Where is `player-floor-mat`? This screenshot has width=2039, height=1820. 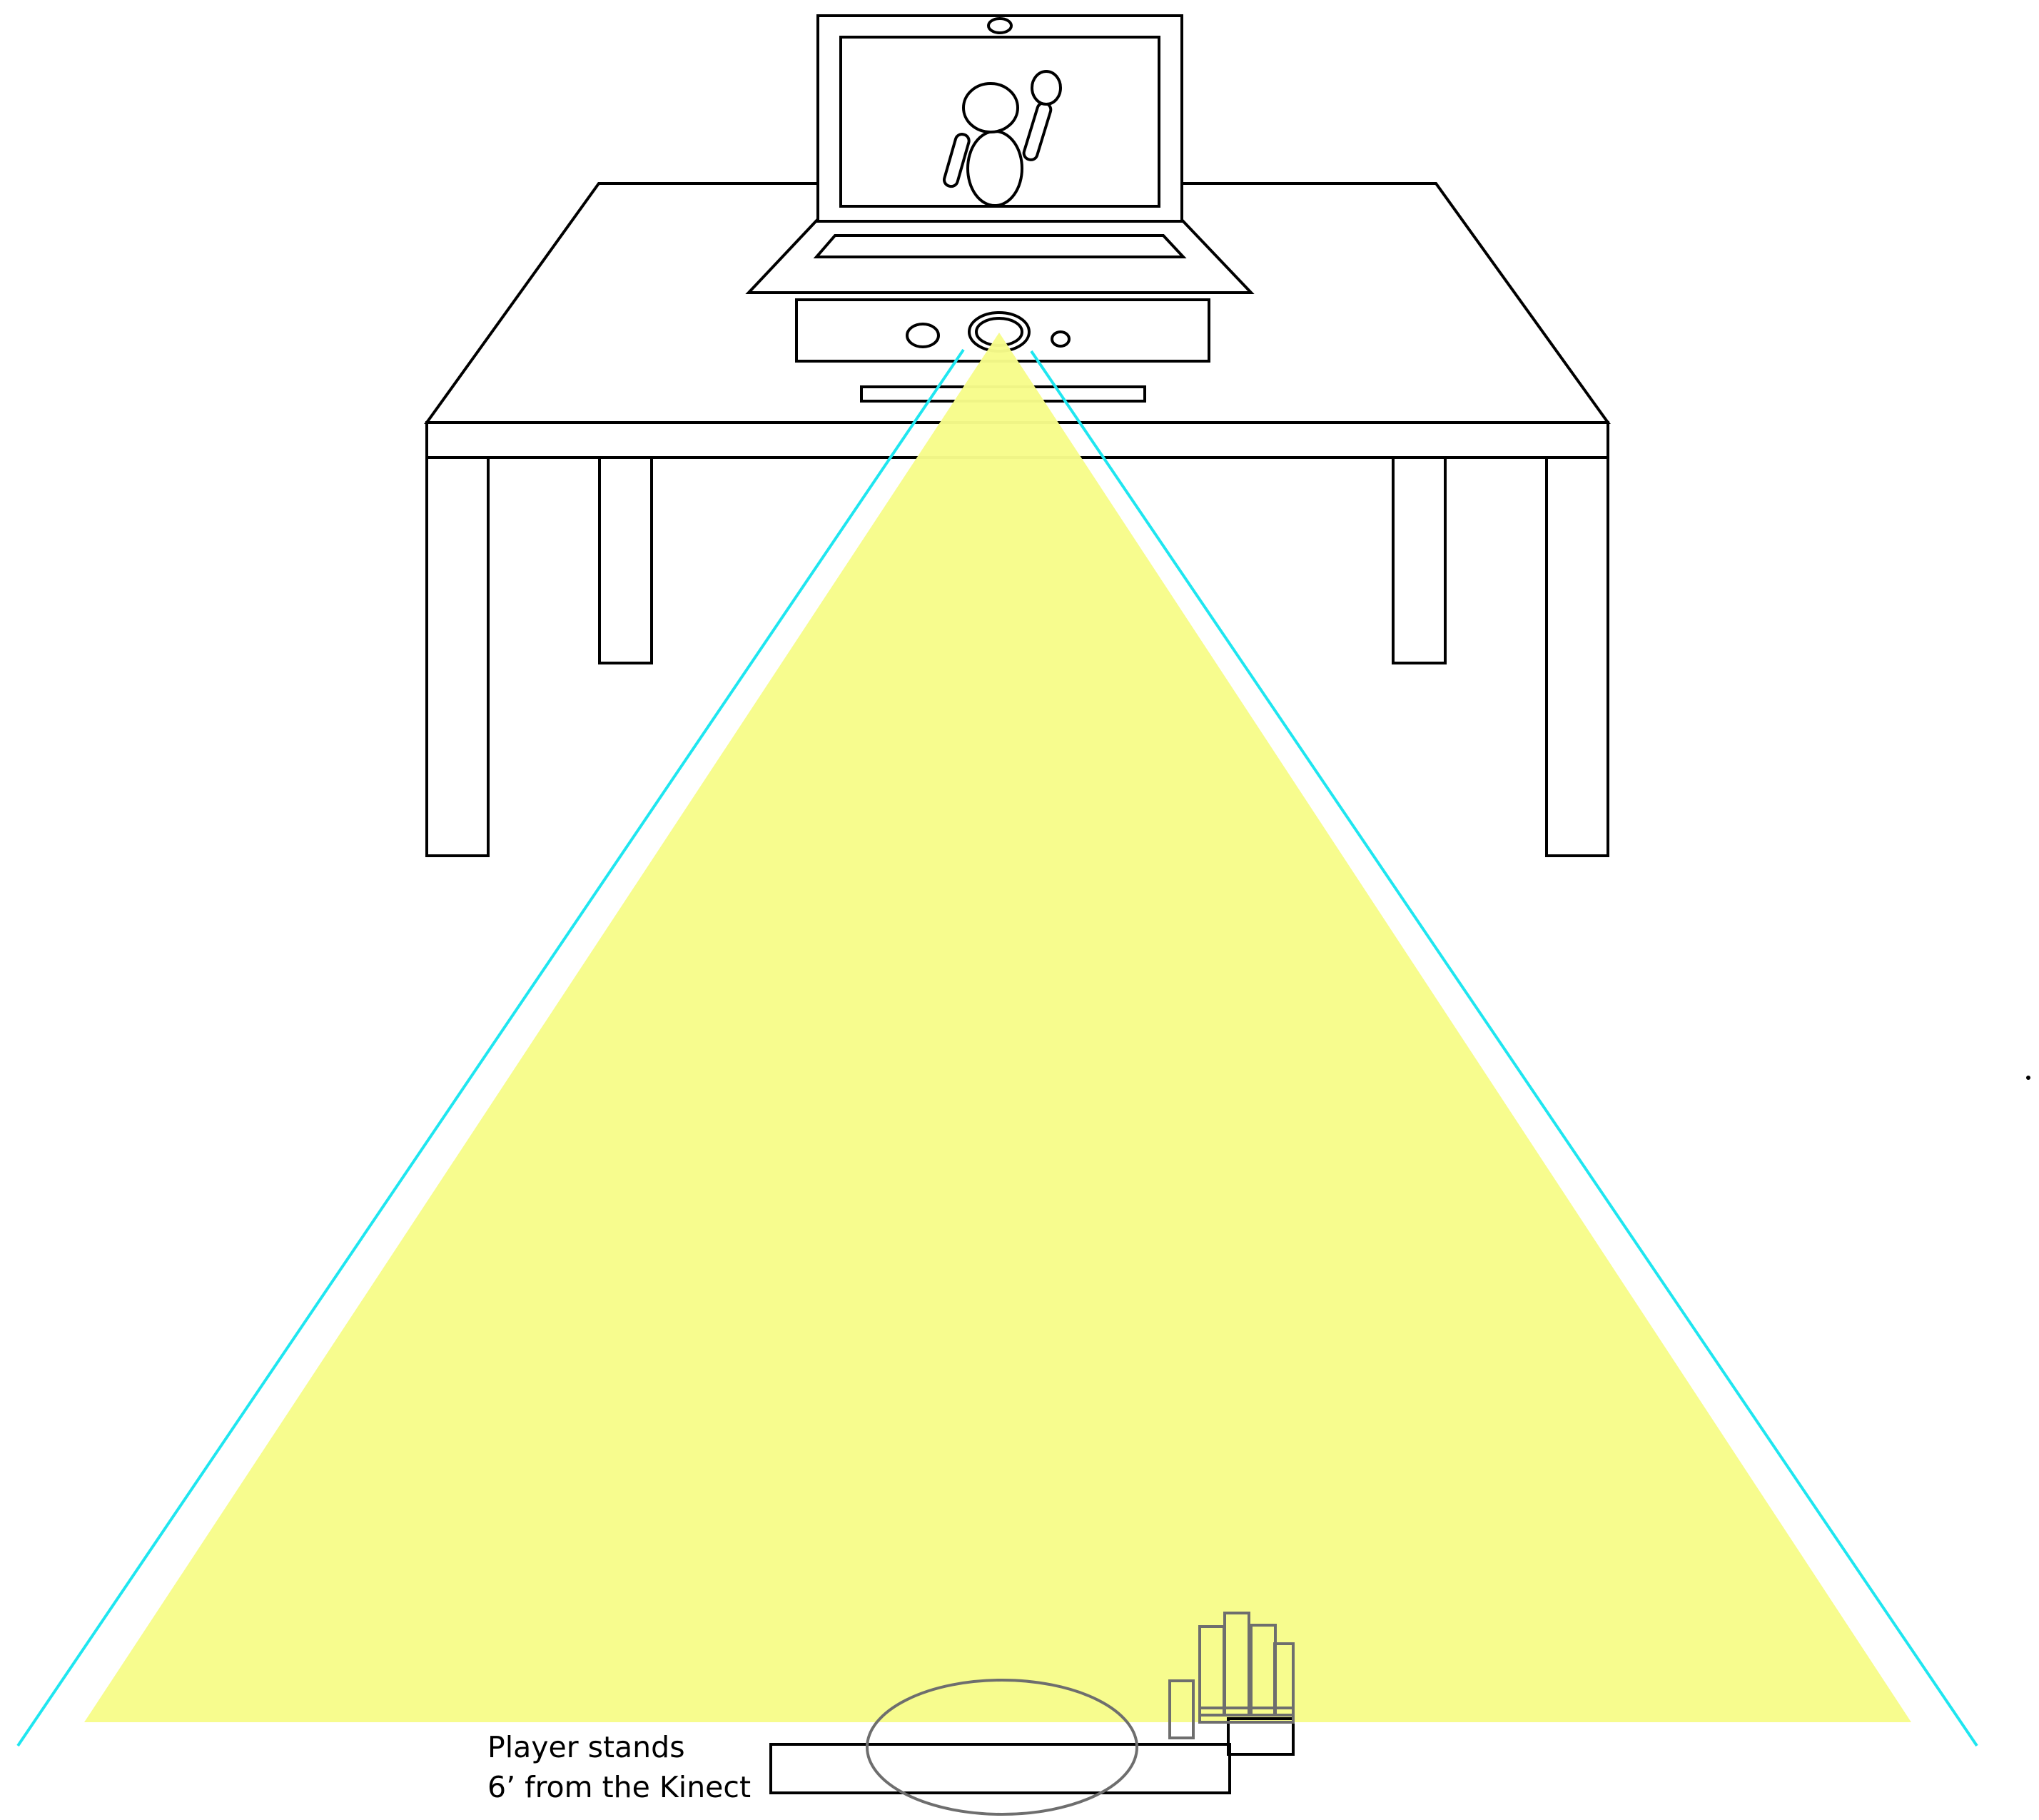
player-floor-mat is located at coordinates (1000, 1768).